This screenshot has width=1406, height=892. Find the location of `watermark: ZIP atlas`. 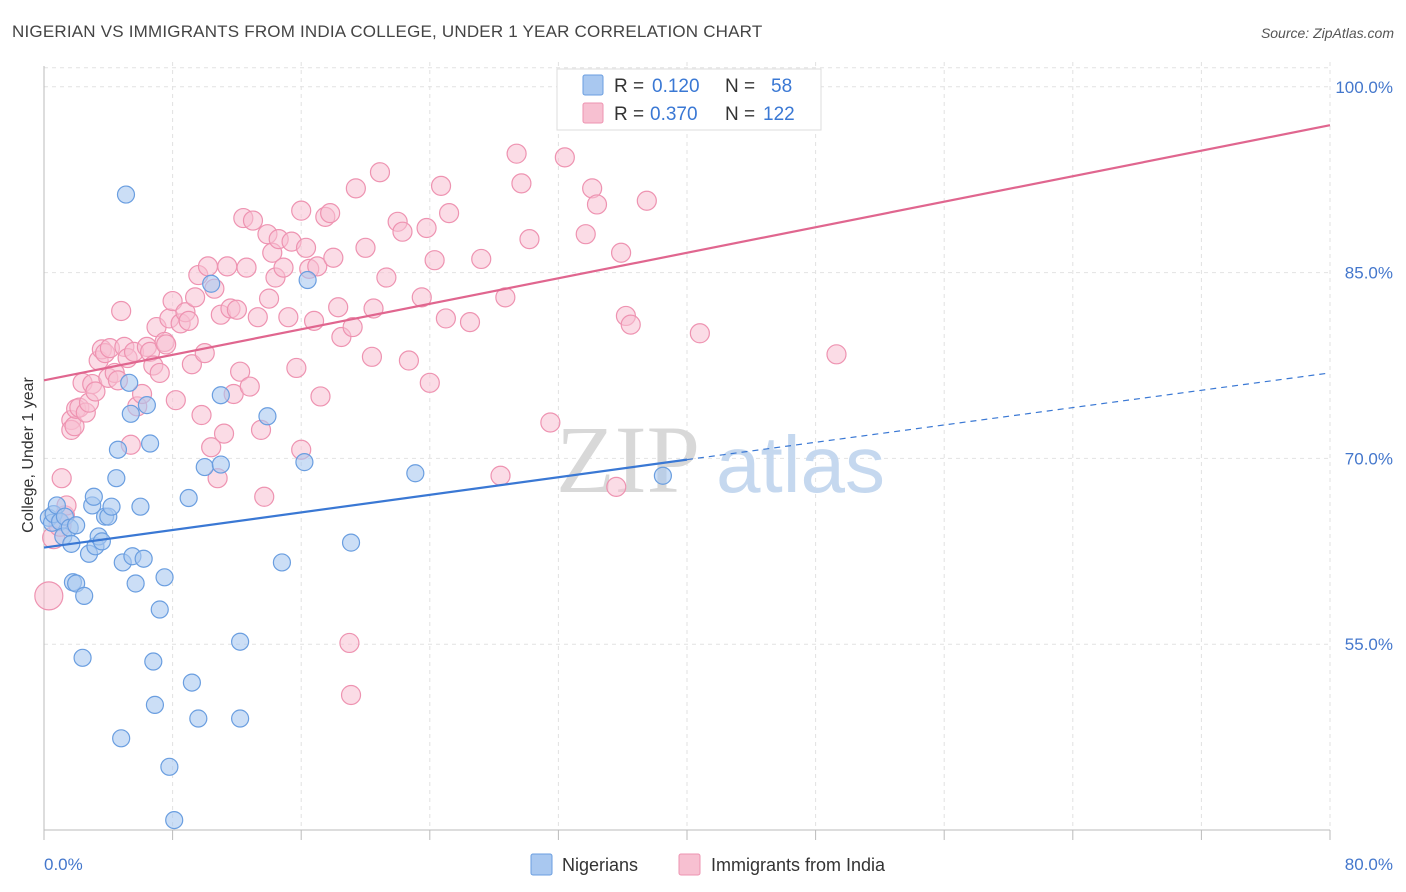

watermark: ZIP atlas is located at coordinates (720, 459).